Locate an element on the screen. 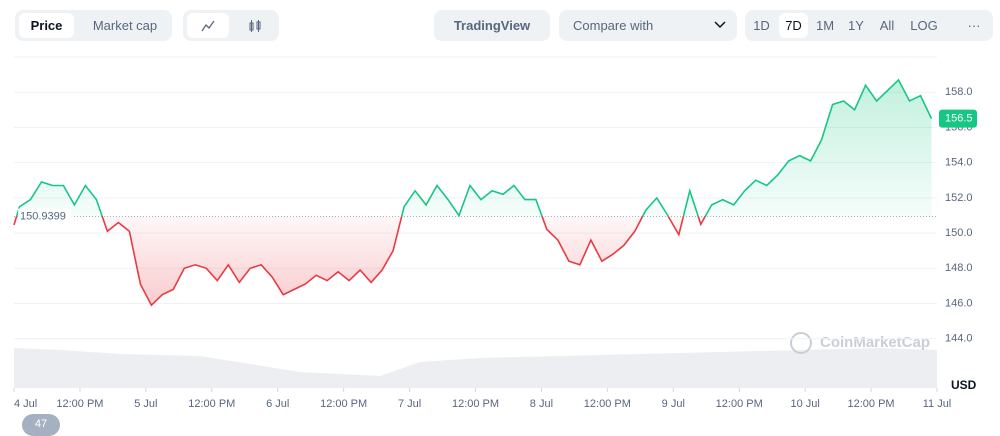 Image resolution: width=1000 pixels, height=436 pixels. watermark: CoinMarketCap is located at coordinates (875, 342).